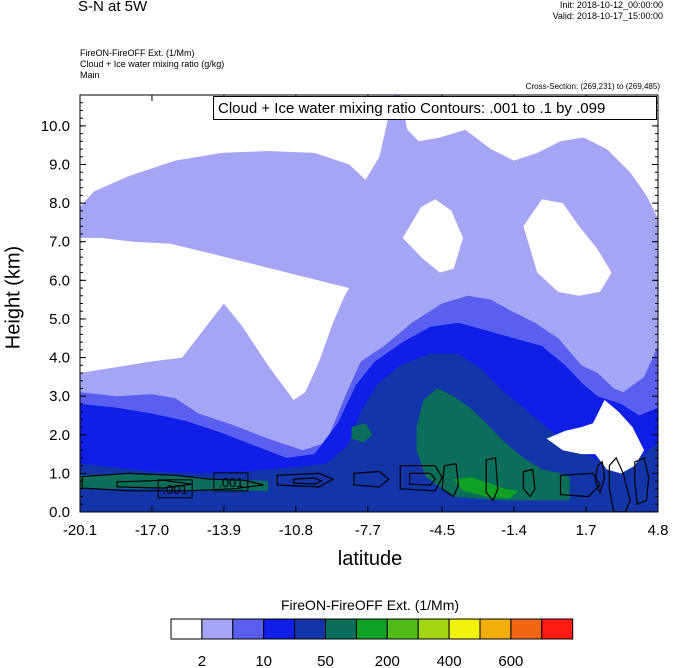 Image resolution: width=674 pixels, height=668 pixels. I want to click on chart-title: S-N at 5W, so click(113, 7).